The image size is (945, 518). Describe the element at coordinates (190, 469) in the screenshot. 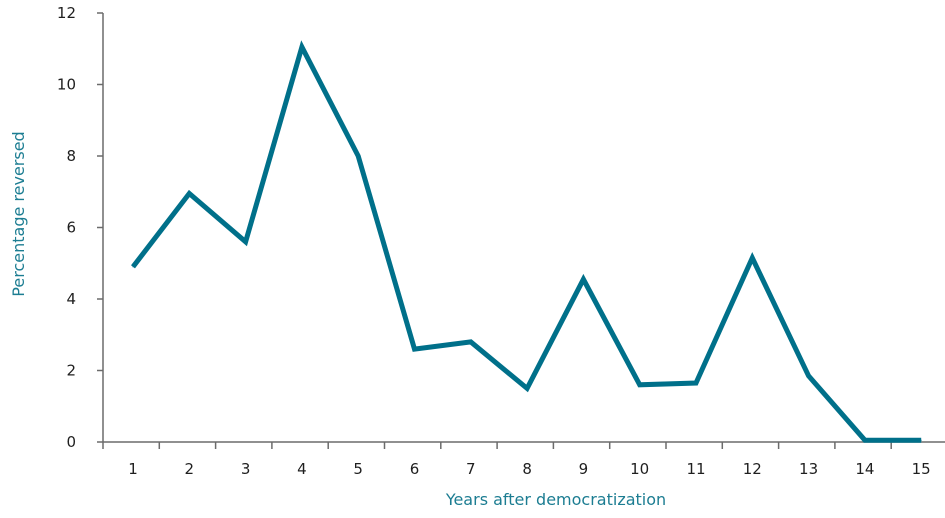

I see `x-tick-label: 2` at that location.